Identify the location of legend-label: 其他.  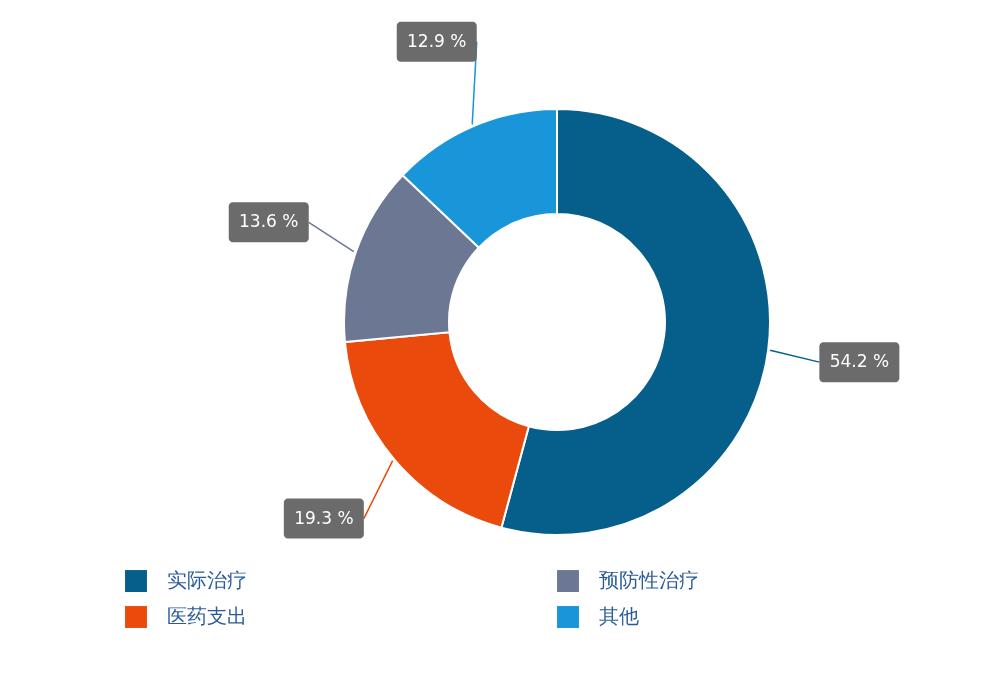
(619, 616).